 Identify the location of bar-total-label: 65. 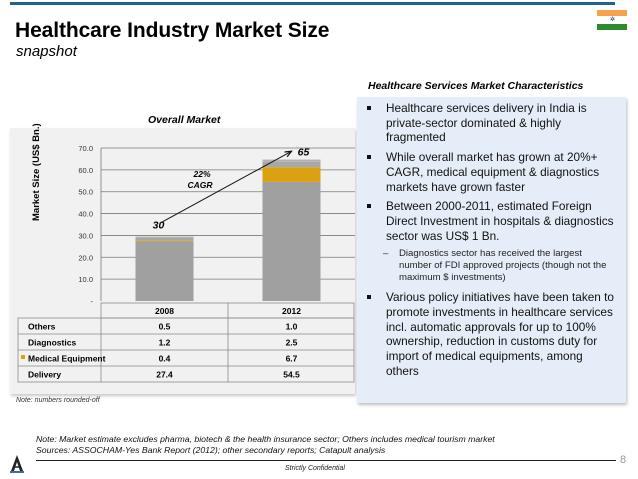
(304, 153).